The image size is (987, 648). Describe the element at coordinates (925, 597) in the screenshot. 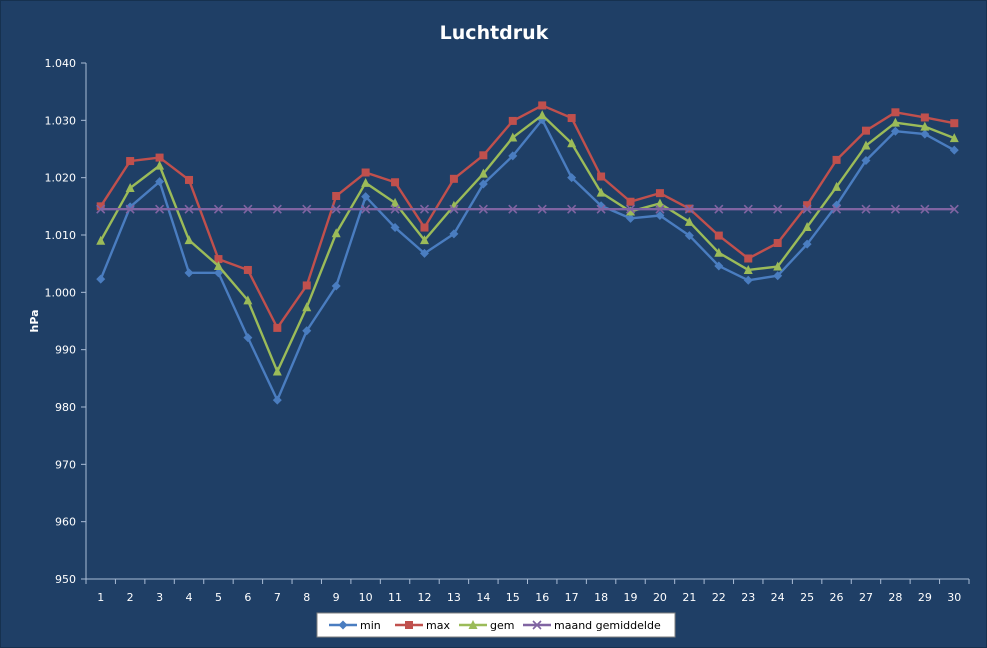

I see `x-tick-label: 29` at that location.